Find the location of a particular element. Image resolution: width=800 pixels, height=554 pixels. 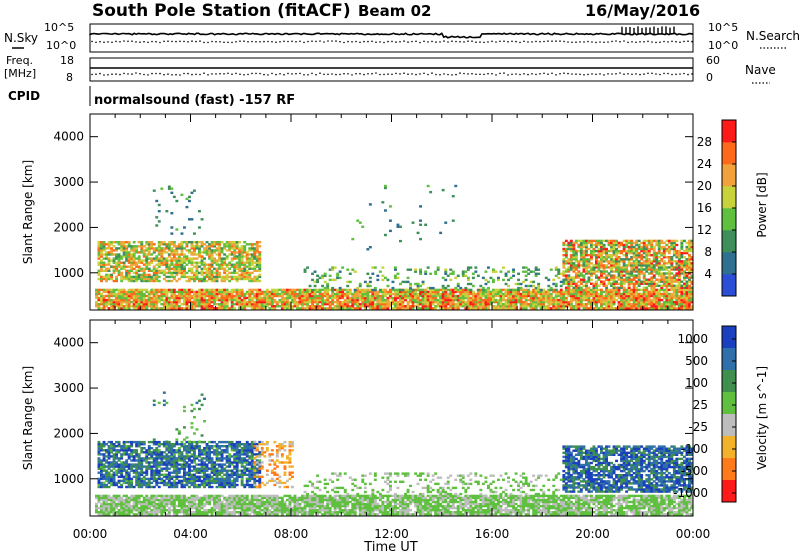

colorbar-tick-label: 12 is located at coordinates (704, 230).